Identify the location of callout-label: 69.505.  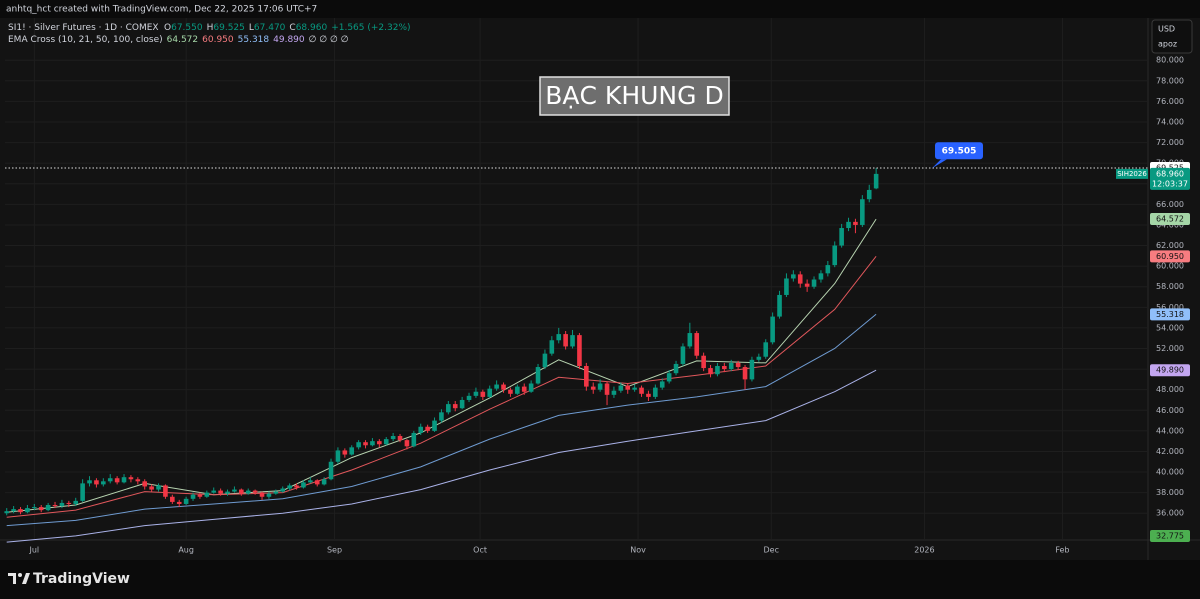
(959, 151).